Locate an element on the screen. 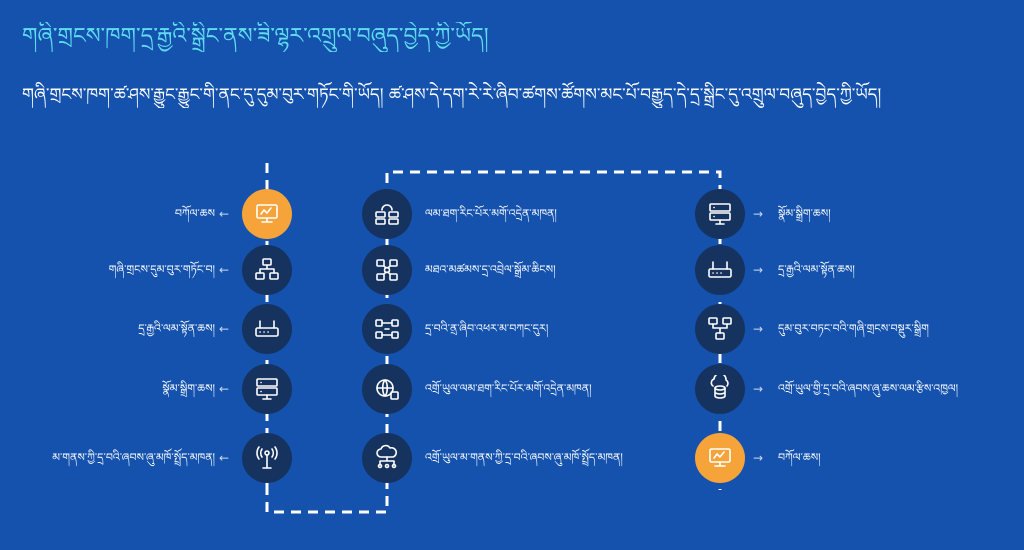 The image size is (1024, 550). data-merge-icon is located at coordinates (720, 328).